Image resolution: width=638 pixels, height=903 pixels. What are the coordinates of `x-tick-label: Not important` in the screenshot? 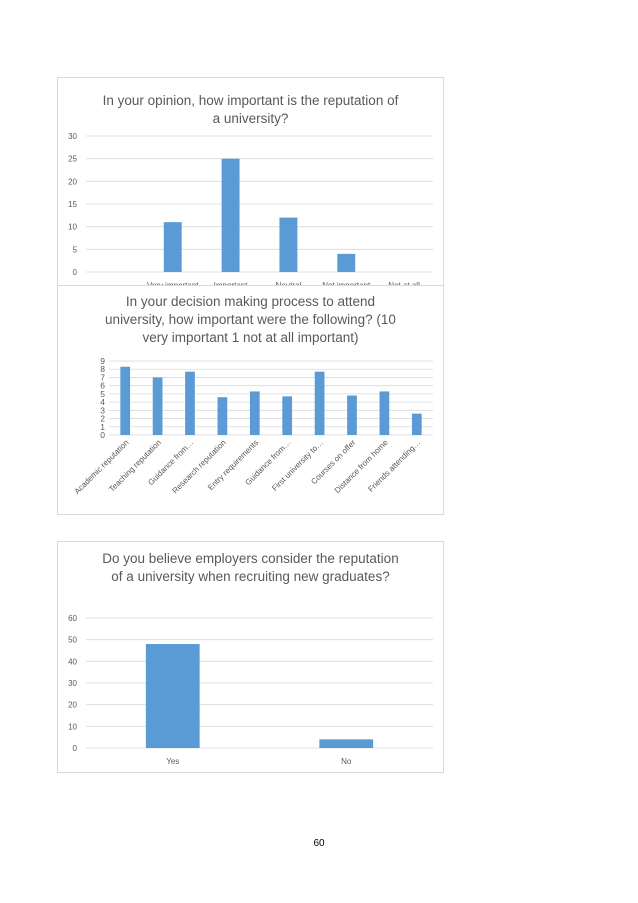 It's located at (346, 283).